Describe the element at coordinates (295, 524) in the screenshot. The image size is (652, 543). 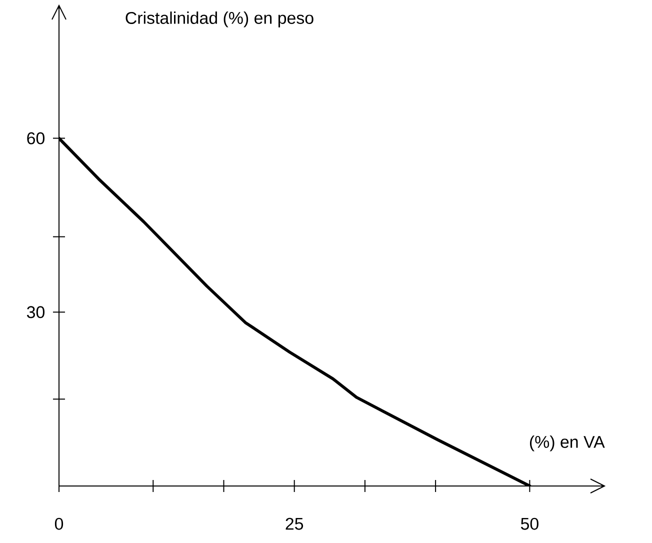
I see `x-tick-label: 25` at that location.